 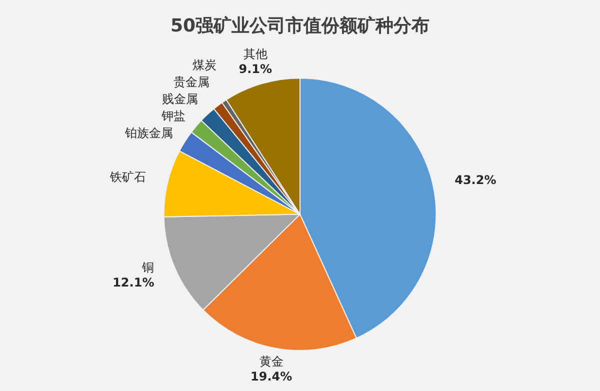 What do you see at coordinates (271, 377) in the screenshot?
I see `data-label: 19.4%` at bounding box center [271, 377].